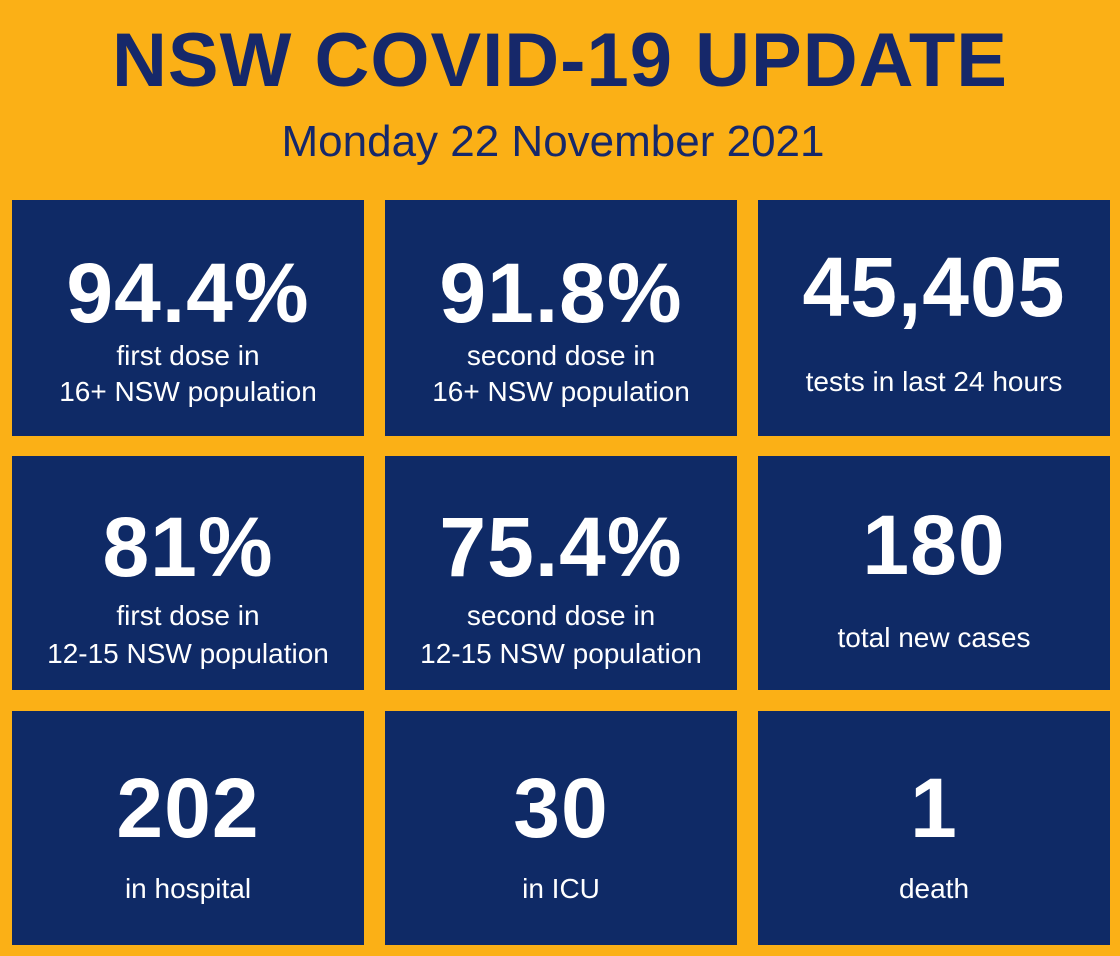  I want to click on stat-label: total new cases, so click(934, 637).